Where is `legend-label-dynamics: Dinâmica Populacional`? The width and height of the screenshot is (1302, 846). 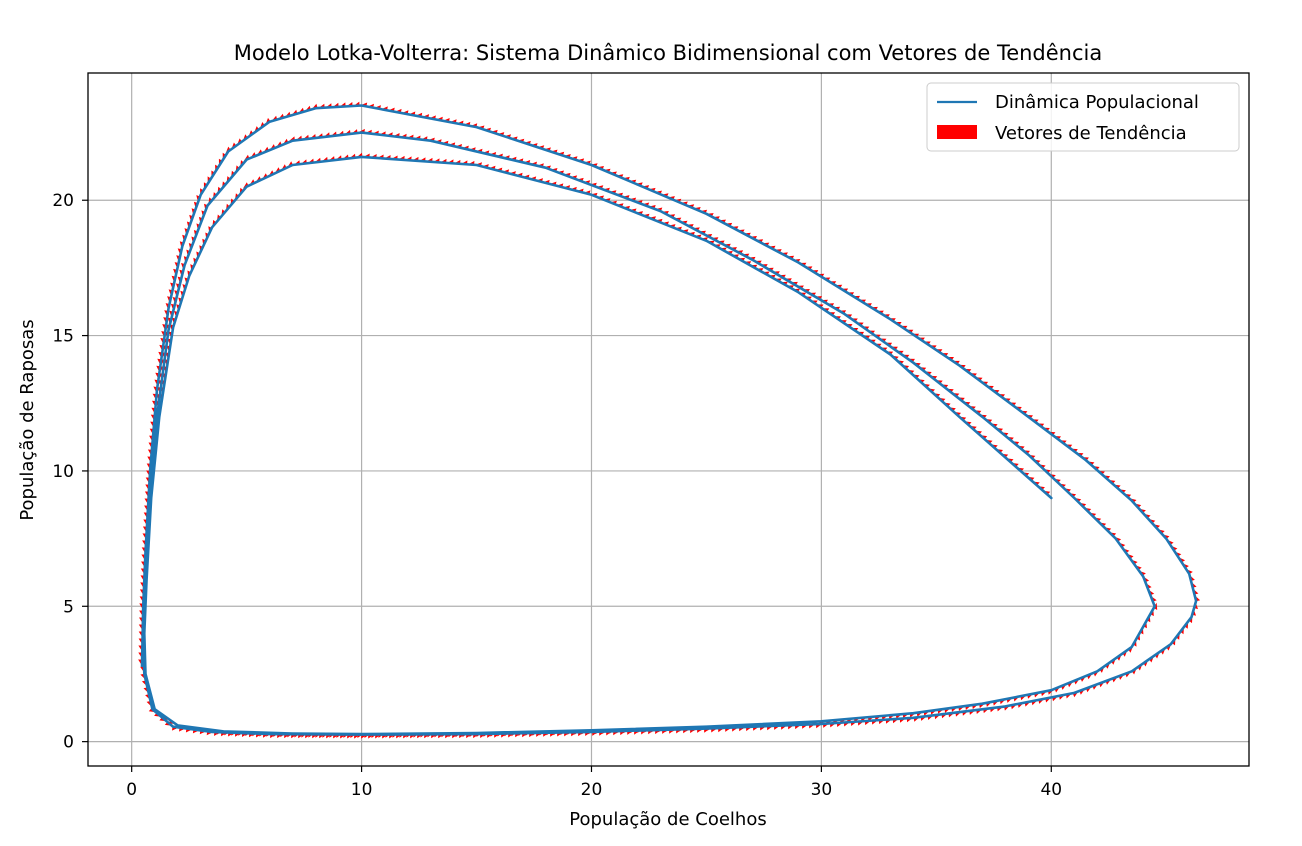 legend-label-dynamics: Dinâmica Populacional is located at coordinates (1097, 102).